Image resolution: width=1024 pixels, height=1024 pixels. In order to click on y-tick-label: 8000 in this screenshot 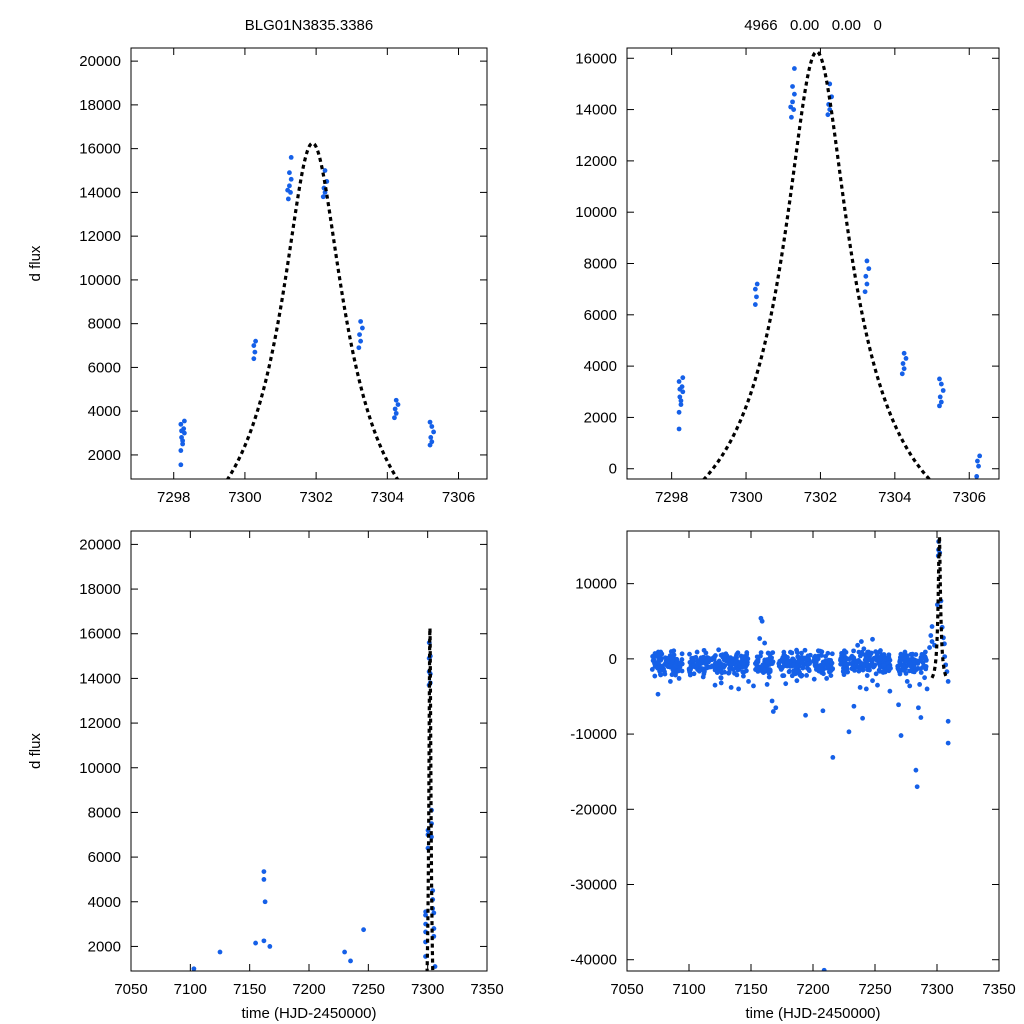, I will do `click(600, 264)`.